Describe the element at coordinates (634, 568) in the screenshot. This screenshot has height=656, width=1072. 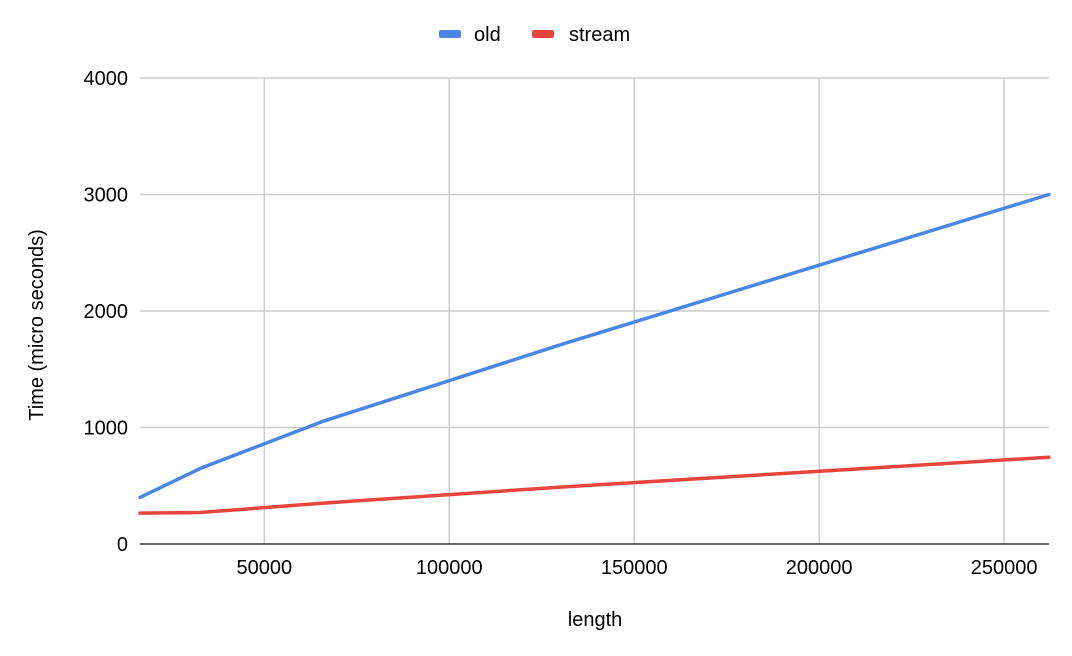
I see `x-tick-label: 150000` at that location.